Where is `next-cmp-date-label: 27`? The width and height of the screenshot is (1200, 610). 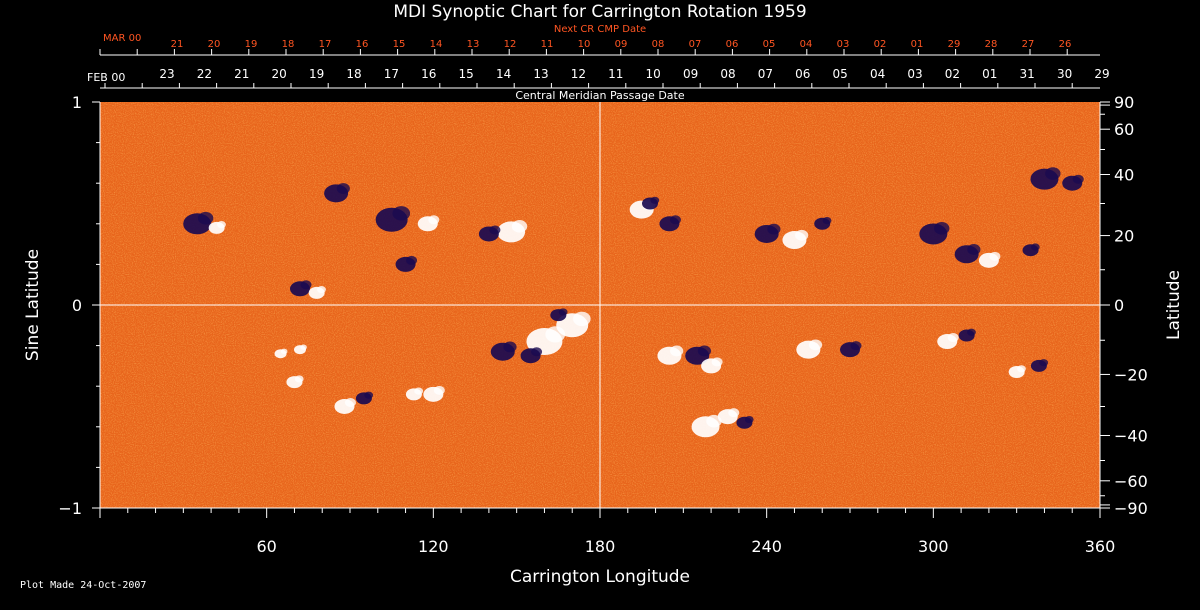
next-cmp-date-label: 27 is located at coordinates (1028, 44).